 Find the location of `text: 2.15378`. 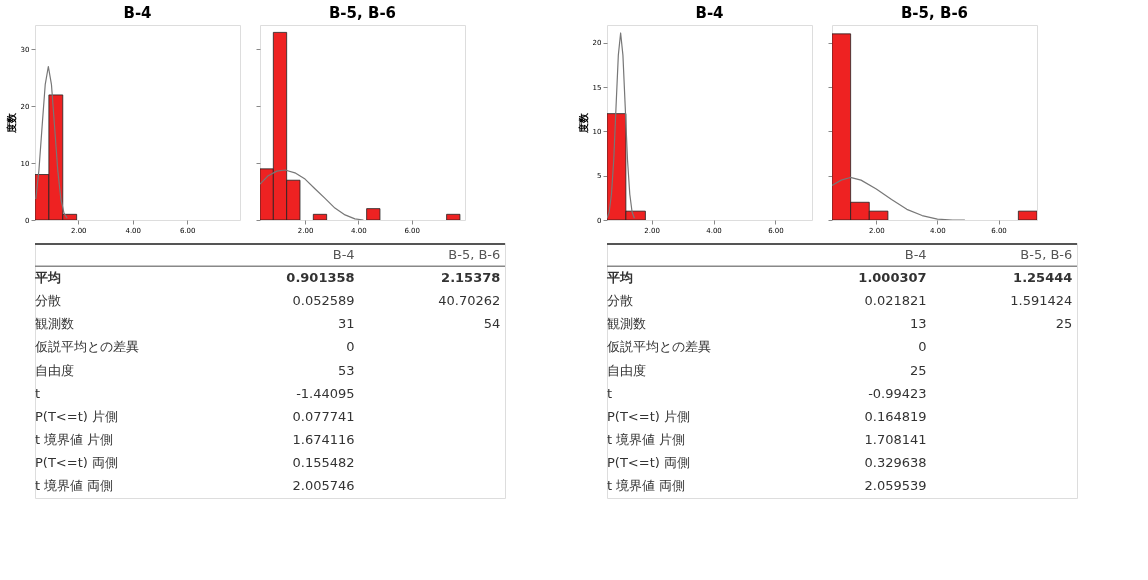

text: 2.15378 is located at coordinates (471, 277).